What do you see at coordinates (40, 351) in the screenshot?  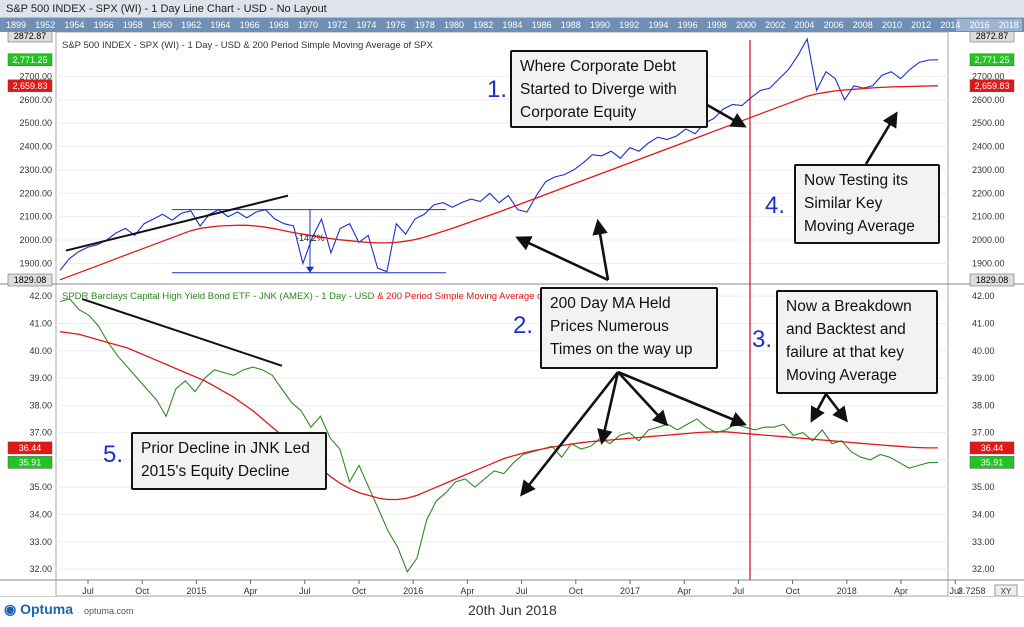 I see `y-tick-label-left: 40.00` at bounding box center [40, 351].